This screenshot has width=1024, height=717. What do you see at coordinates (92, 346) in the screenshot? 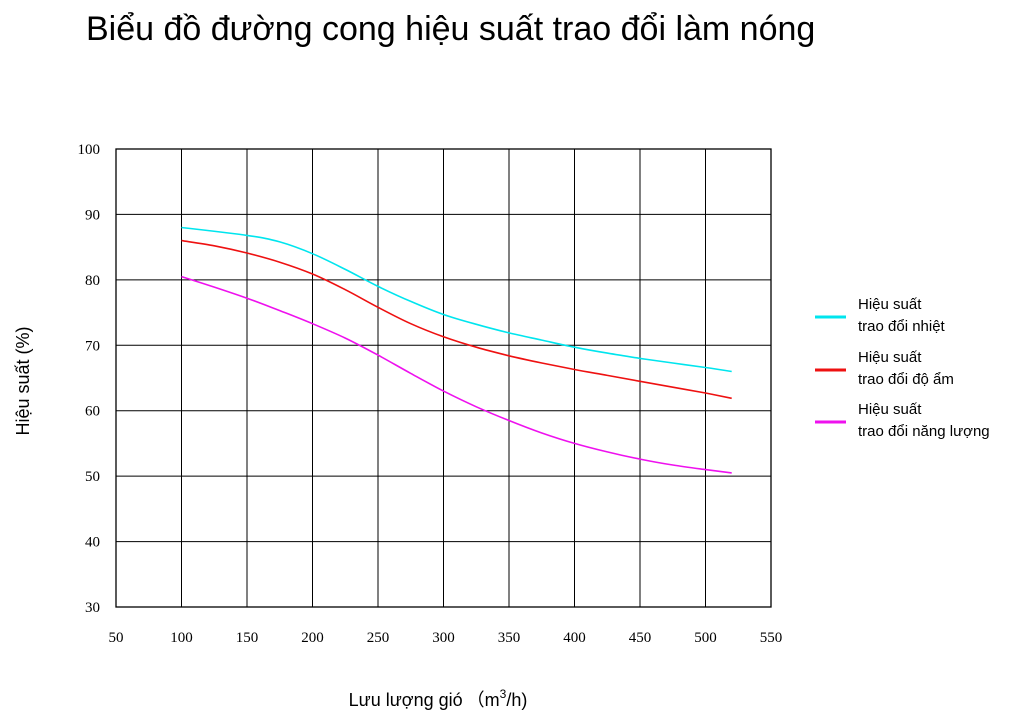
I see `y-tick-label-70: 70` at bounding box center [92, 346].